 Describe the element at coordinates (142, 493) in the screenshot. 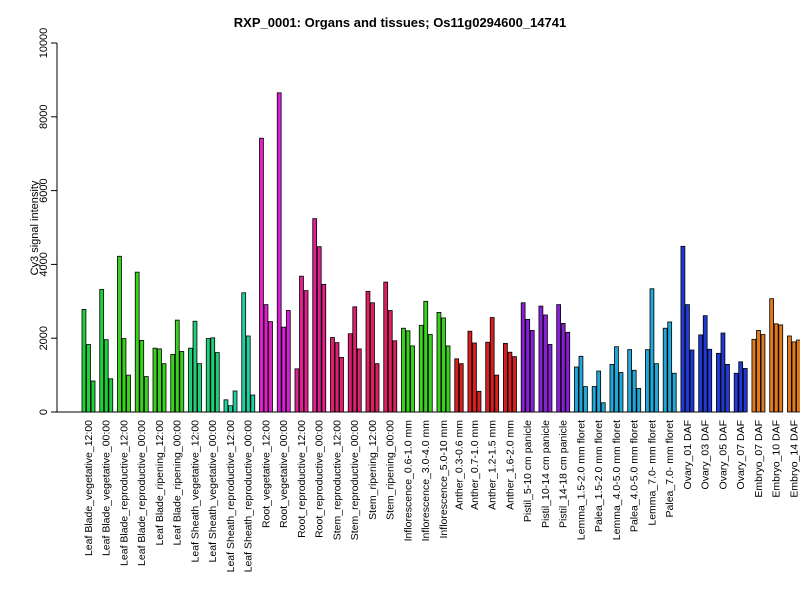

I see `category-label: Leaf Blade_reproductive_00:00` at that location.